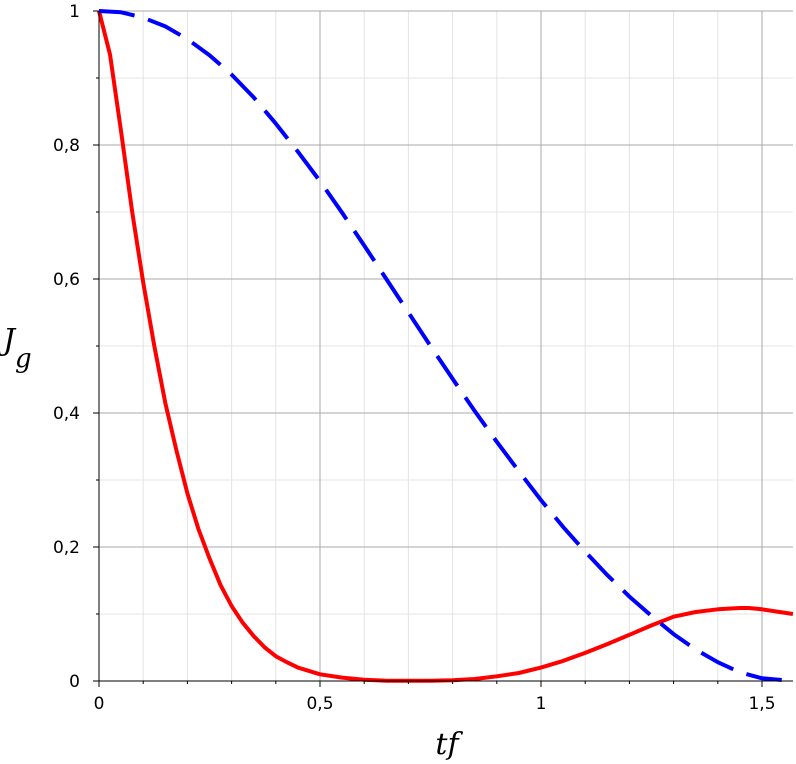 This screenshot has width=796, height=764. What do you see at coordinates (66, 414) in the screenshot?
I see `y-tick-label: 0,4` at bounding box center [66, 414].